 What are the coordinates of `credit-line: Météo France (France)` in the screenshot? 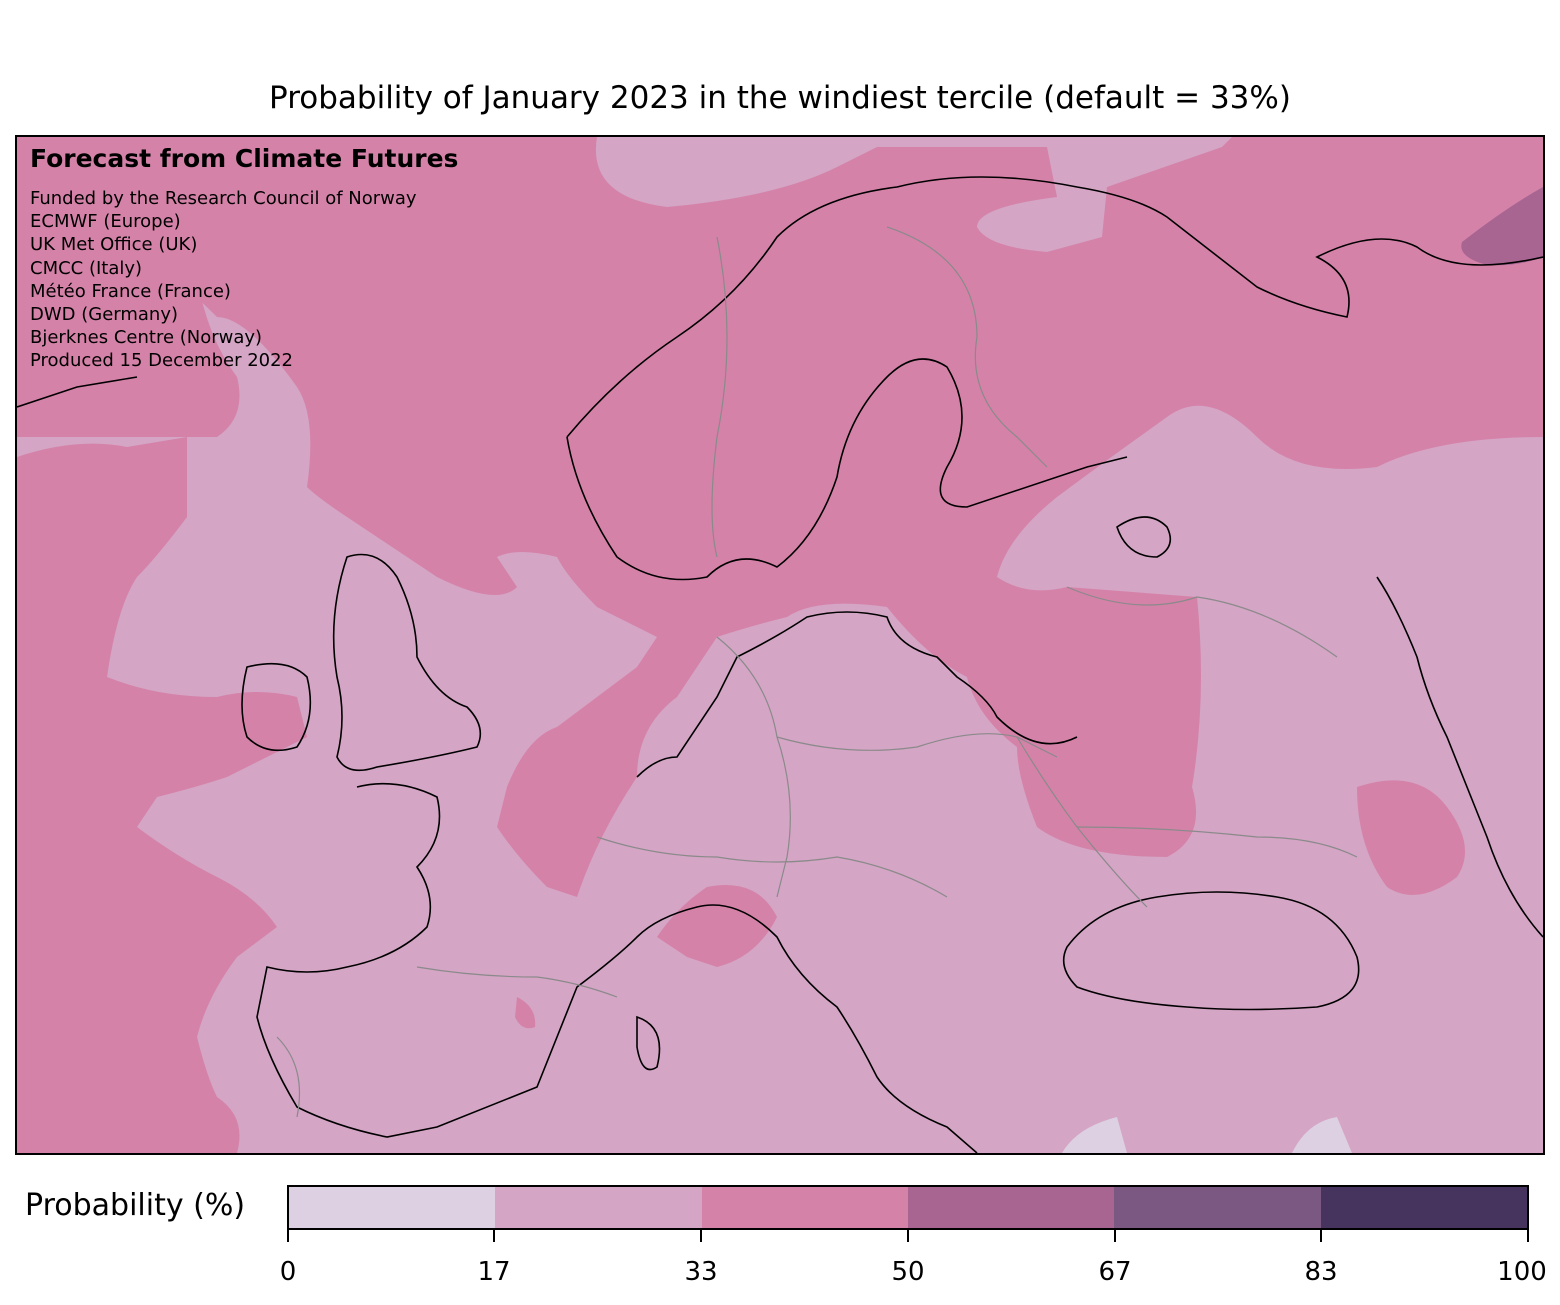 It's located at (130, 291).